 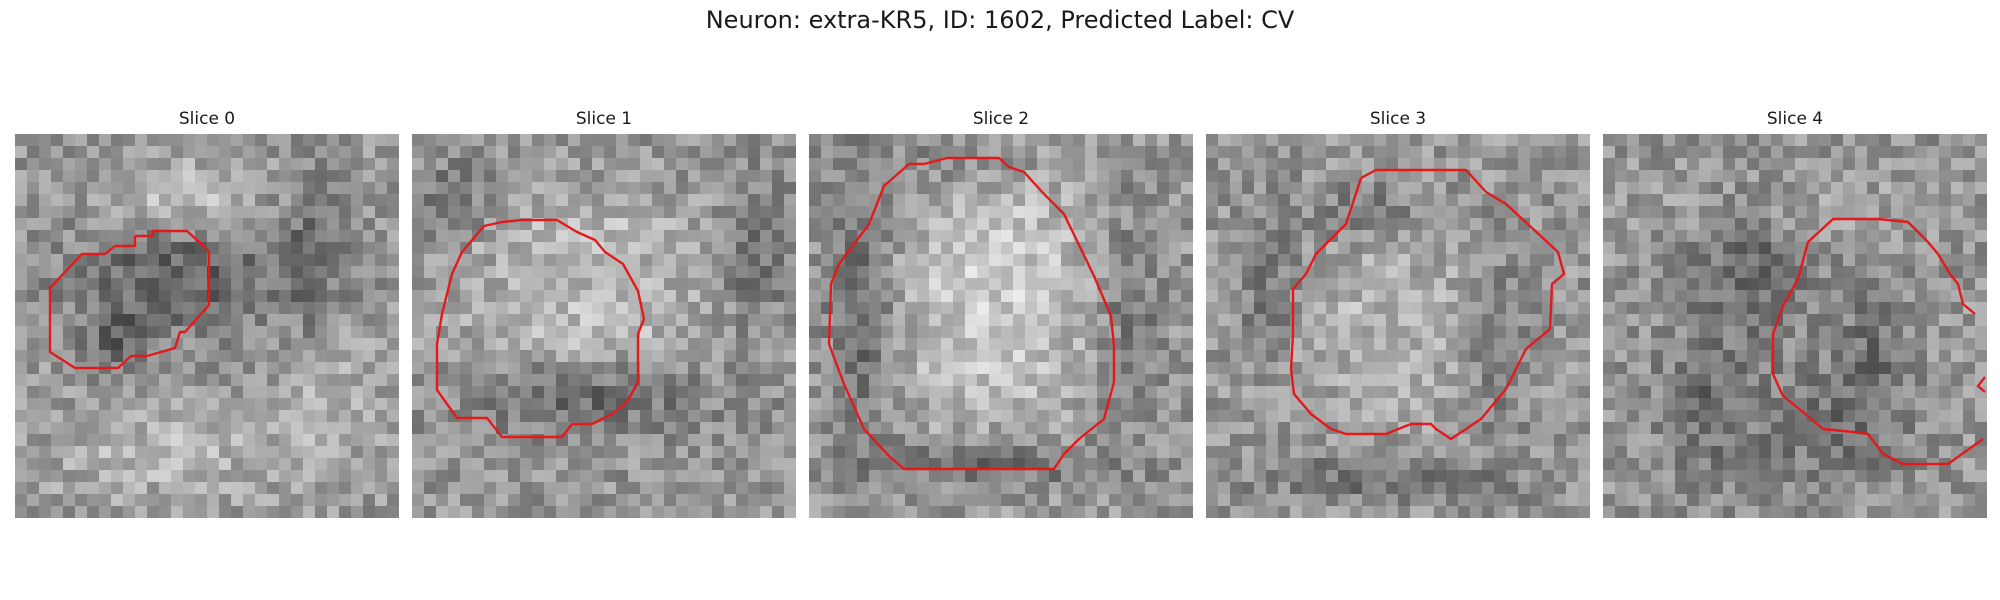 I want to click on slice-panel-4: Slice 4, so click(x=1795, y=313).